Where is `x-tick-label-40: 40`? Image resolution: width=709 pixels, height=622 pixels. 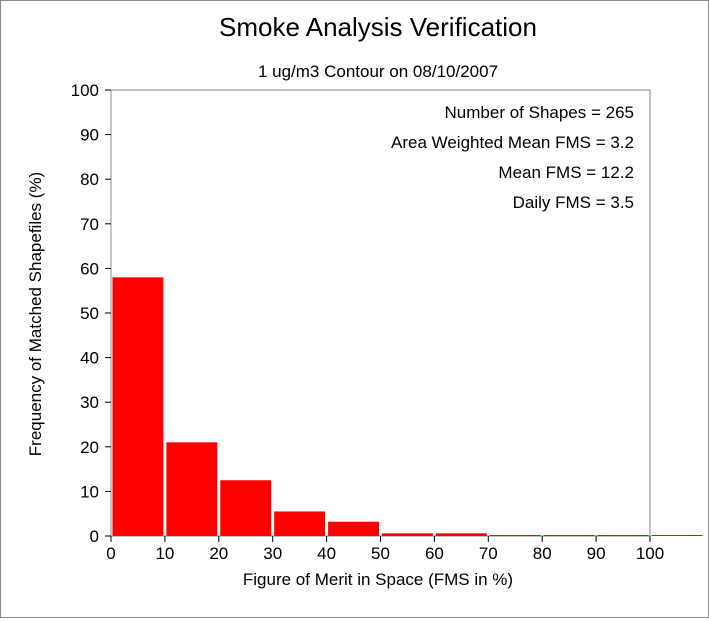
x-tick-label-40: 40 is located at coordinates (326, 553).